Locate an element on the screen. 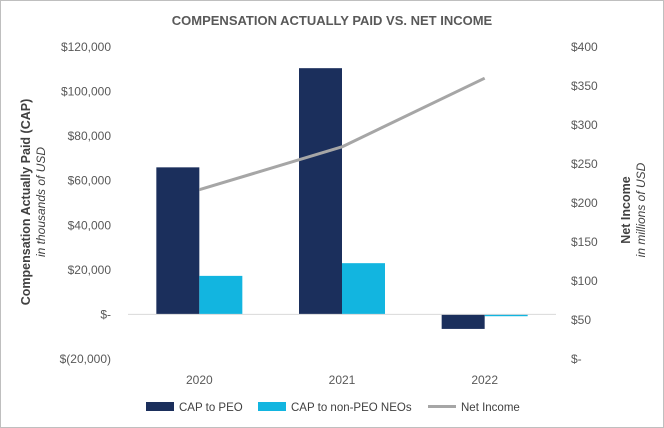 The width and height of the screenshot is (664, 428). right-tick-label: $200 is located at coordinates (584, 203).